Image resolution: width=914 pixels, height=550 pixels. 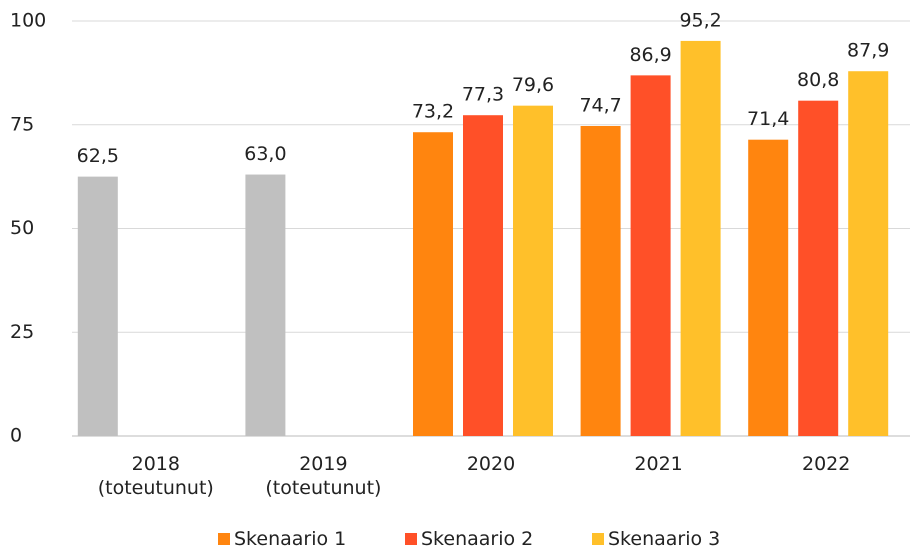 I want to click on data-label: 77,3, so click(x=483, y=95).